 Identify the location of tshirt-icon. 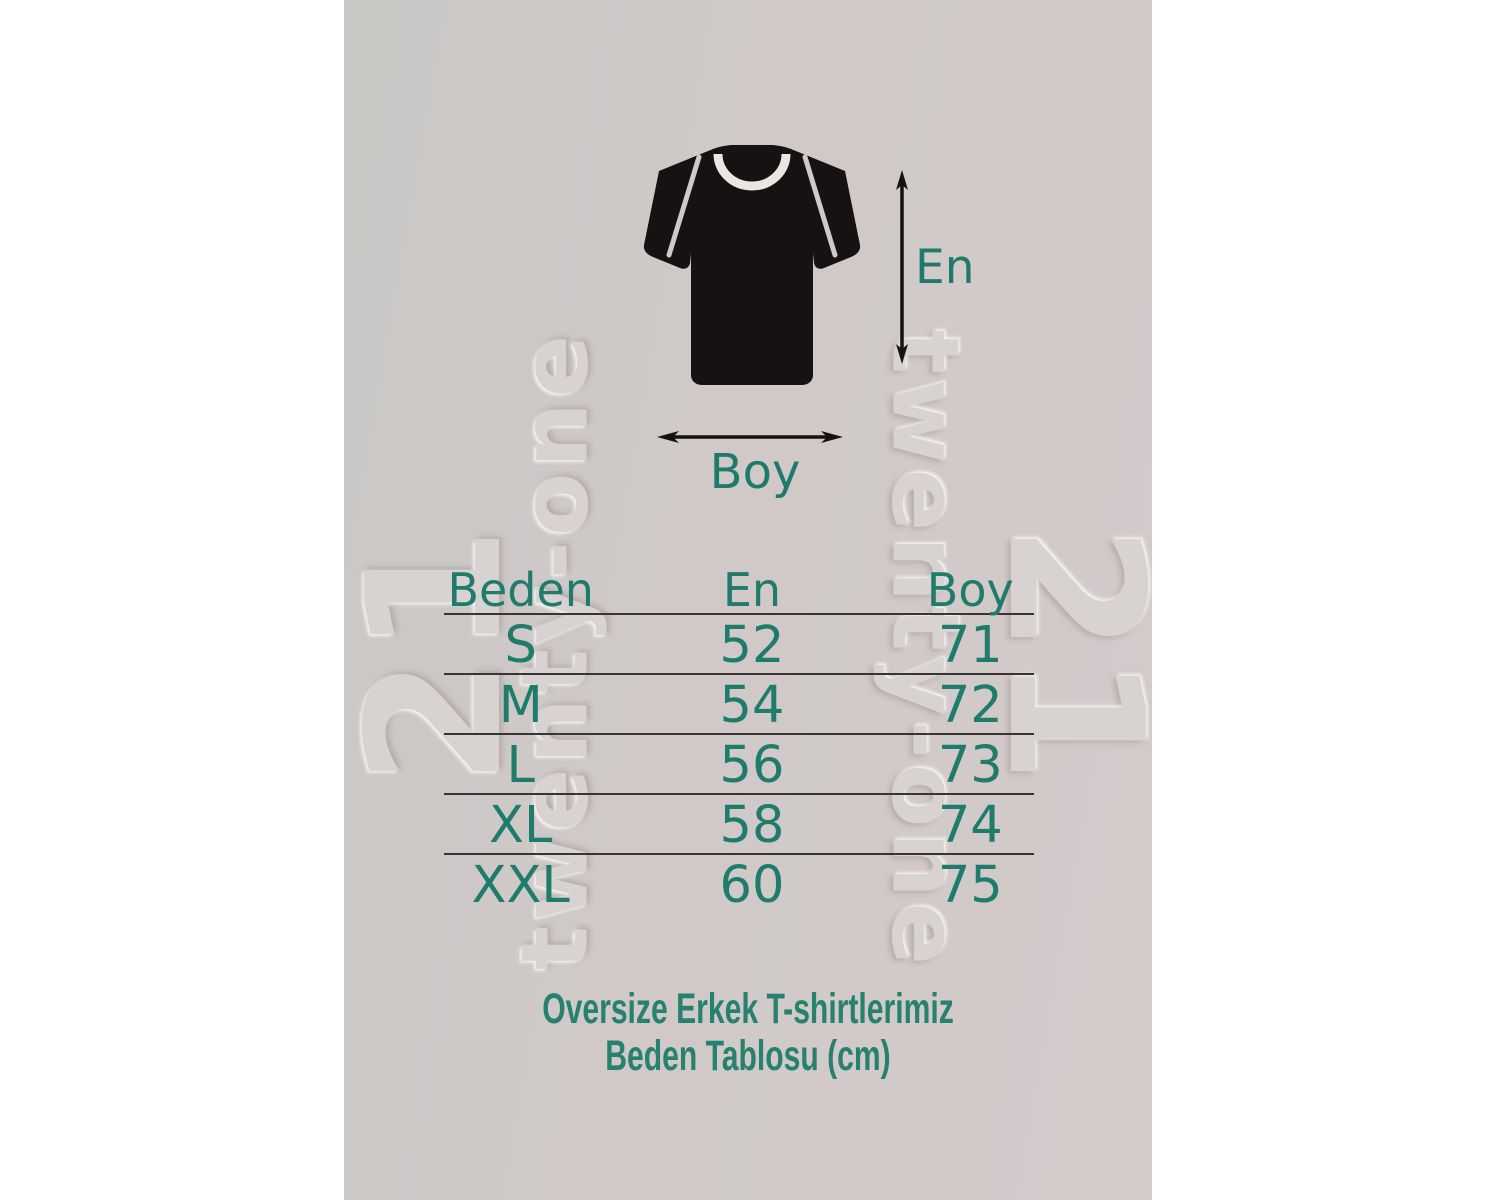
(752, 265).